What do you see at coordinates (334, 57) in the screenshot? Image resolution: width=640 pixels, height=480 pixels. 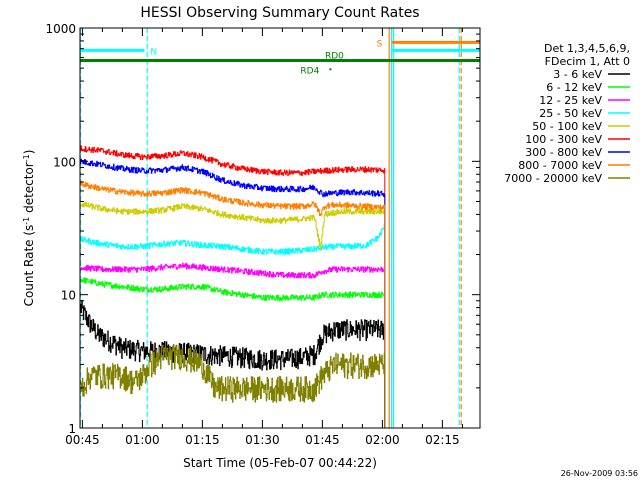 I see `decim-flag-label: RD0` at bounding box center [334, 57].